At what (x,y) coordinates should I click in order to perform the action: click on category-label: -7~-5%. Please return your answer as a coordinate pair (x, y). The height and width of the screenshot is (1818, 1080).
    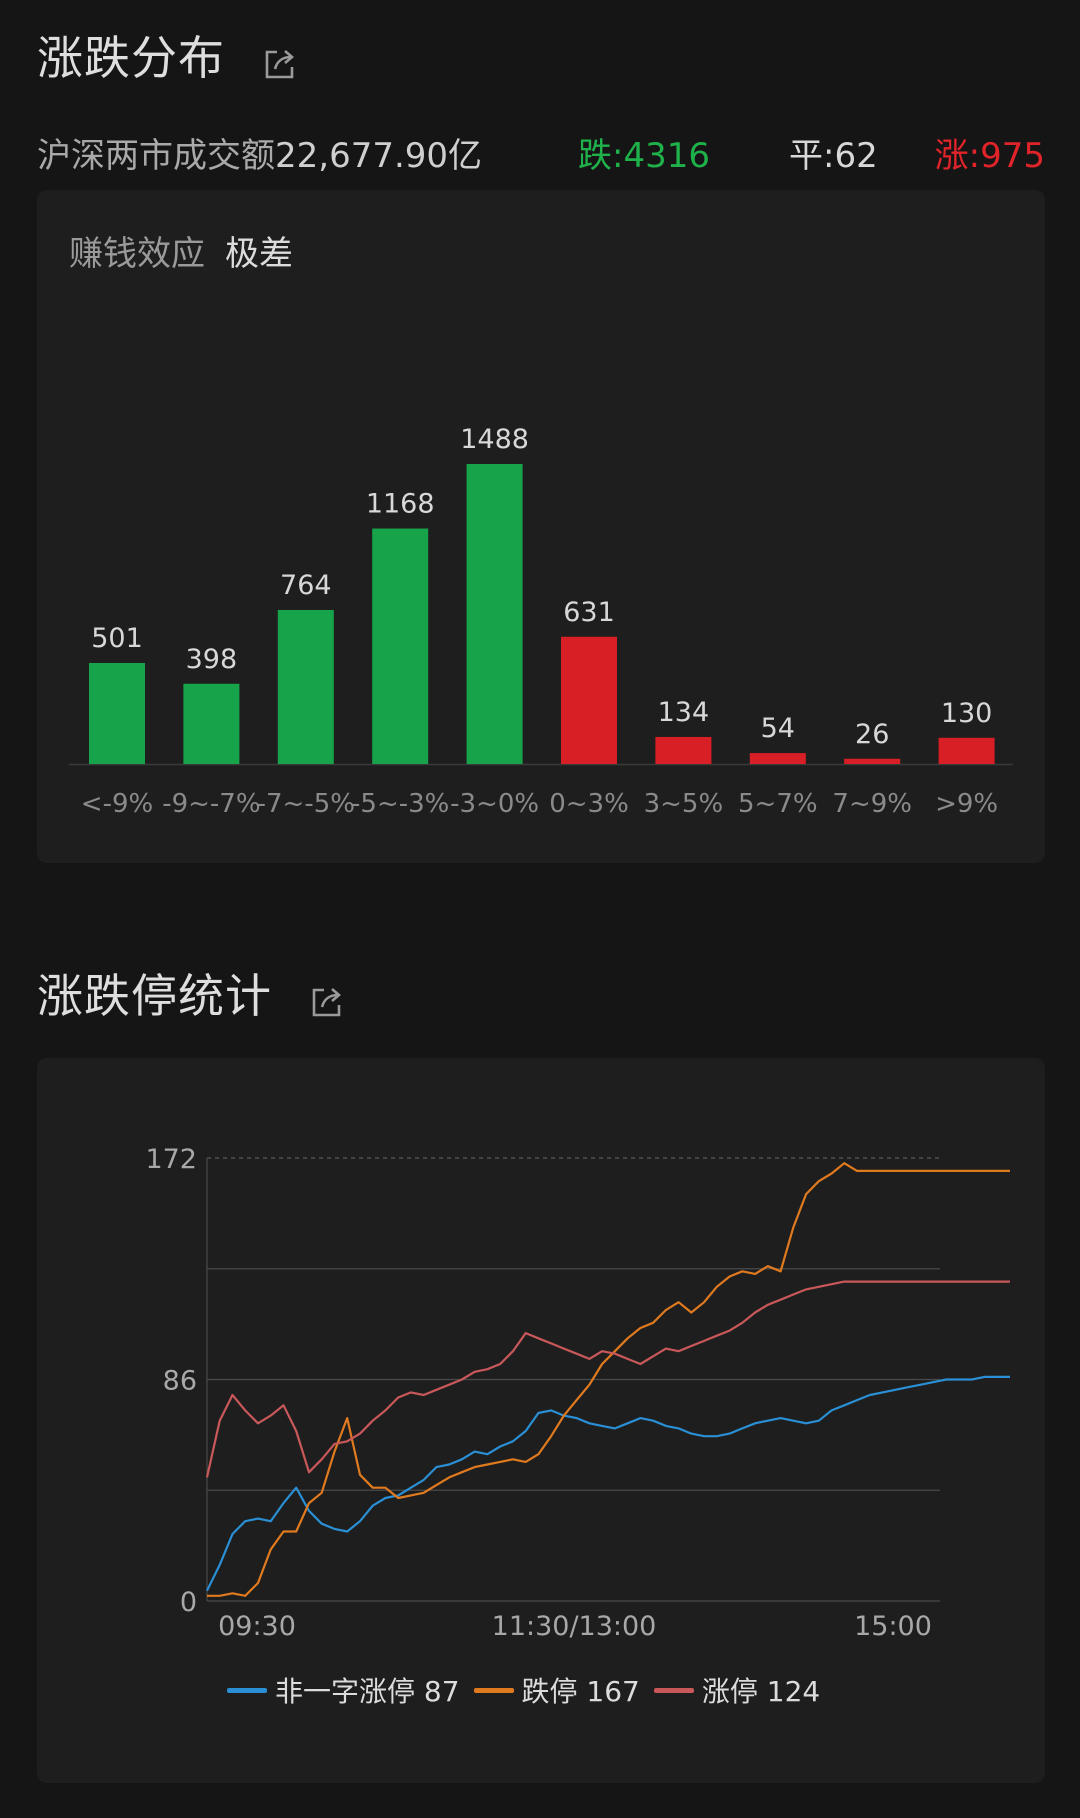
    Looking at the image, I should click on (306, 804).